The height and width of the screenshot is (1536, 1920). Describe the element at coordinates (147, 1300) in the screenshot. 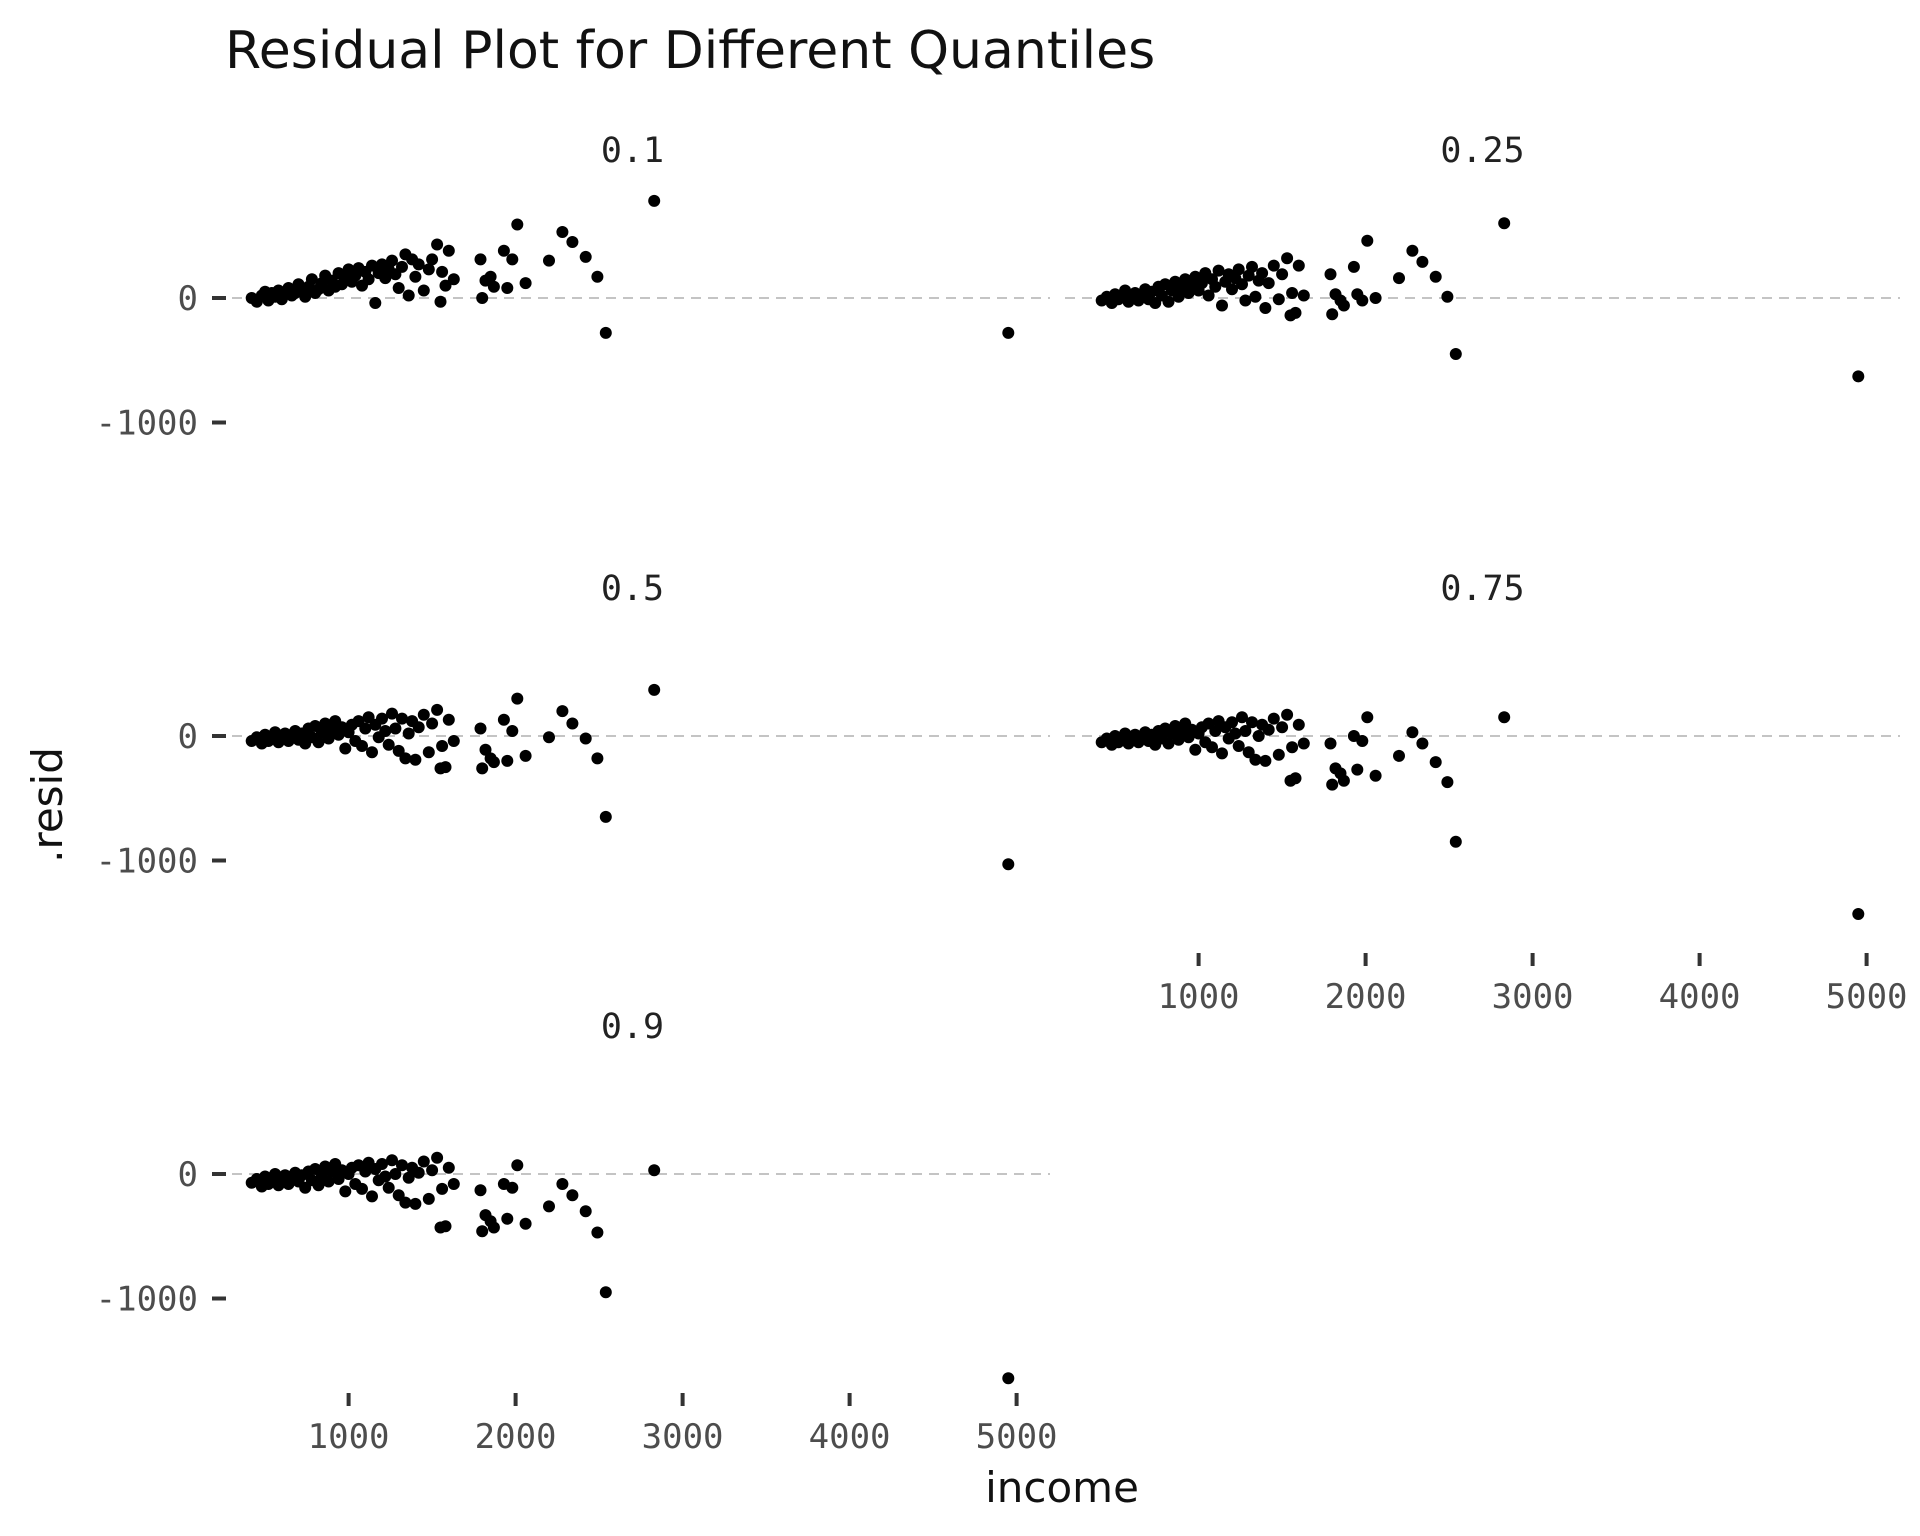

I see `y-tick-label: -1000` at that location.